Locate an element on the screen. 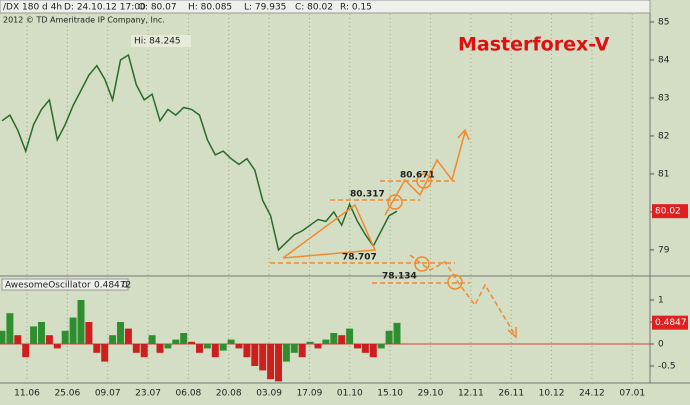 The image size is (690, 405). x-tick-label: 29.10 is located at coordinates (431, 394).